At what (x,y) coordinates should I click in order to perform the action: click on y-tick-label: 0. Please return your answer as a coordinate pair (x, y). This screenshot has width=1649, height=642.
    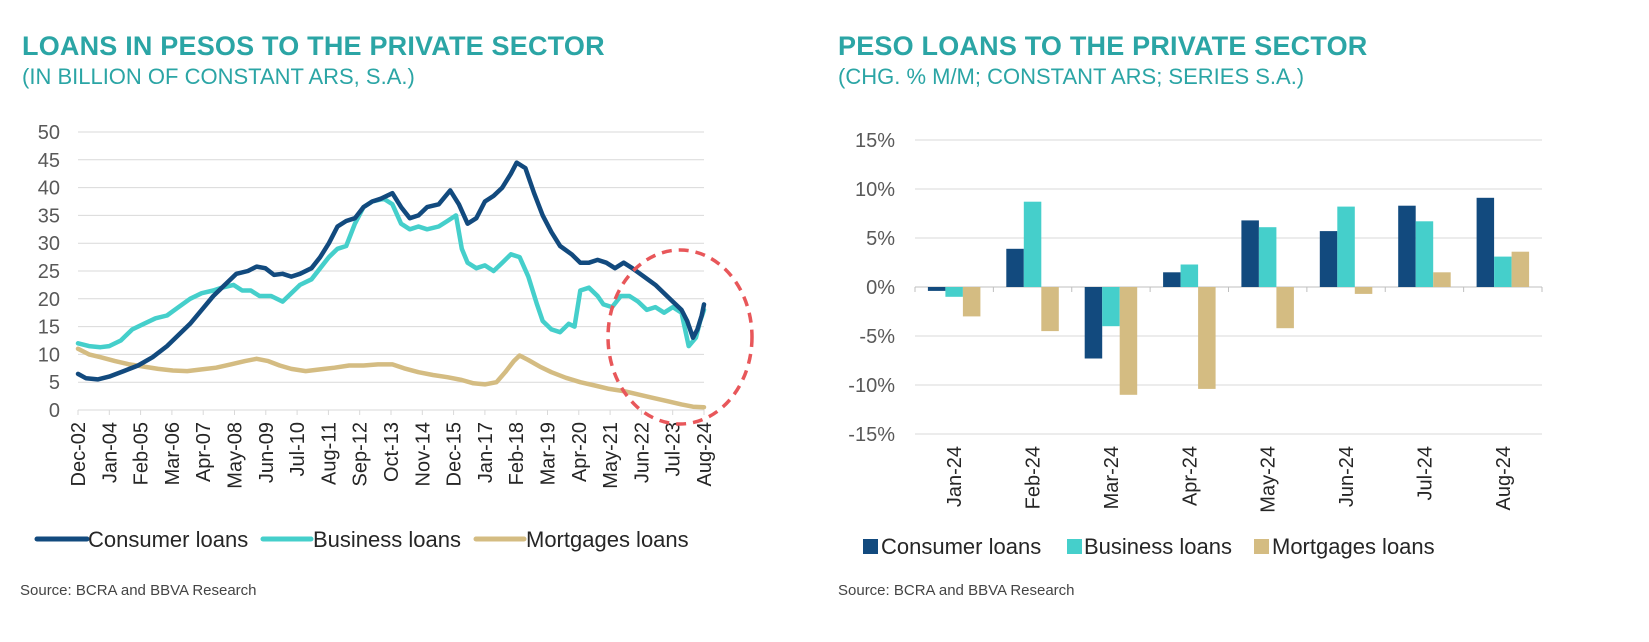
    Looking at the image, I should click on (54, 411).